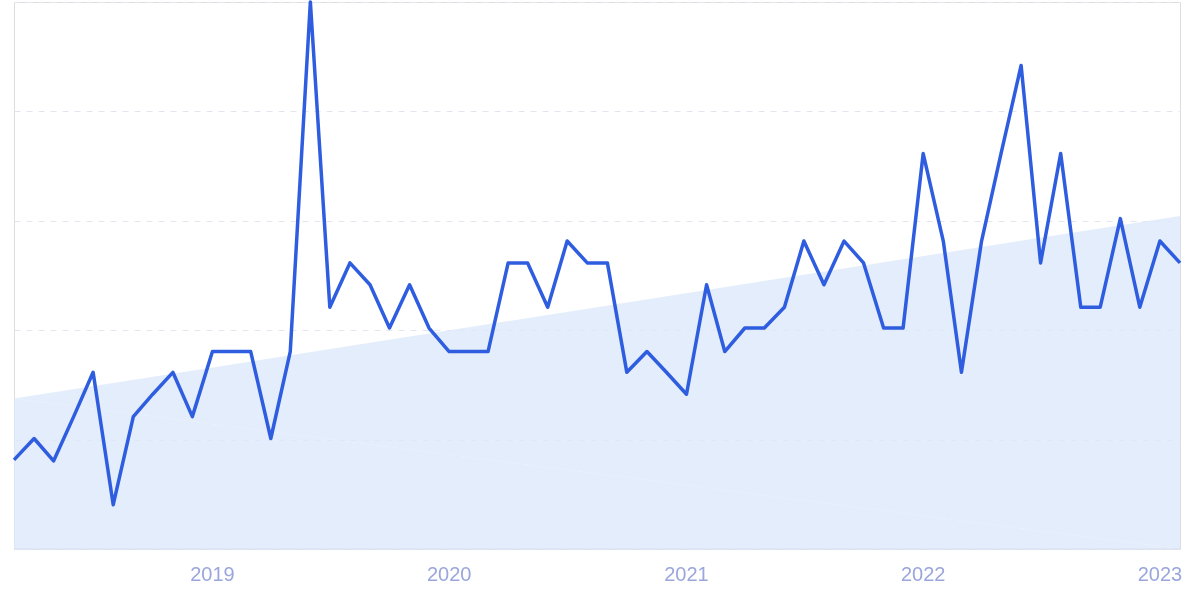 The height and width of the screenshot is (599, 1200). I want to click on x-tick-label: 2021, so click(686, 574).